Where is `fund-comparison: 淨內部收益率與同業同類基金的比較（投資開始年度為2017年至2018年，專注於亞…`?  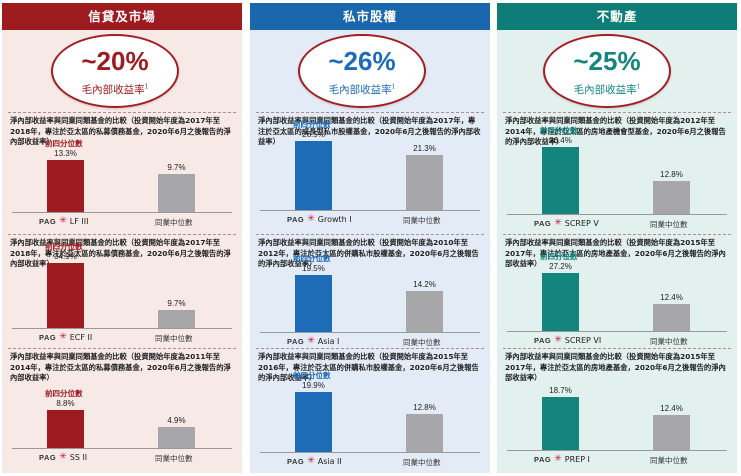
fund-comparison: 淨內部收益率與同業同類基金的比較（投資開始年度為2017年至2018年，專注於亞… is located at coordinates (122, 292).